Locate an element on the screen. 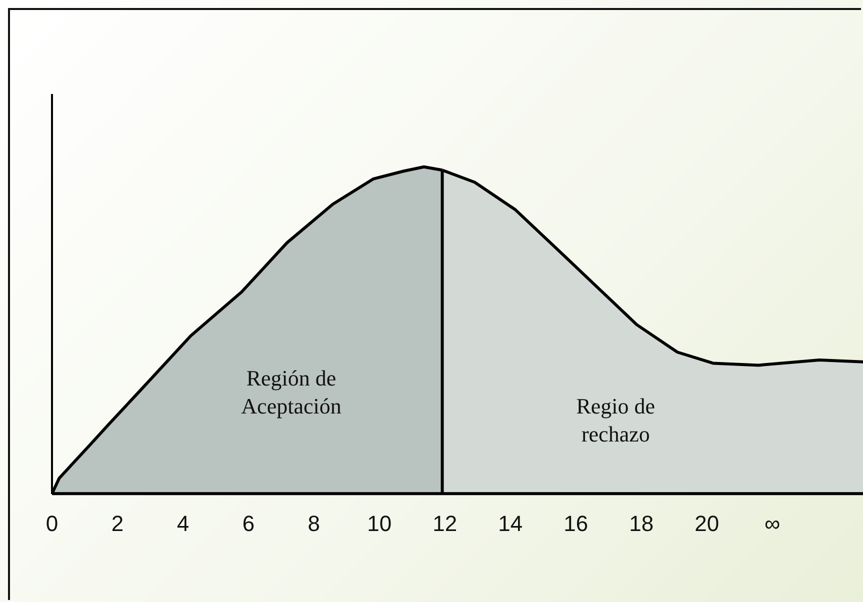 Image resolution: width=863 pixels, height=602 pixels. annotation: Regio de rechazo is located at coordinates (616, 420).